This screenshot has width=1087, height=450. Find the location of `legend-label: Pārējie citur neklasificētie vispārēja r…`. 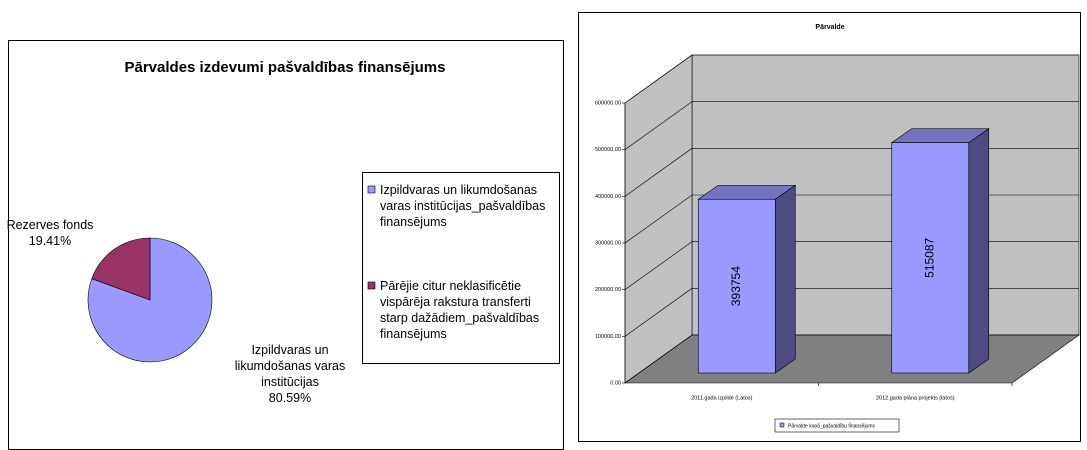

legend-label: Pārējie citur neklasificētie vispārēja r… is located at coordinates (460, 310).